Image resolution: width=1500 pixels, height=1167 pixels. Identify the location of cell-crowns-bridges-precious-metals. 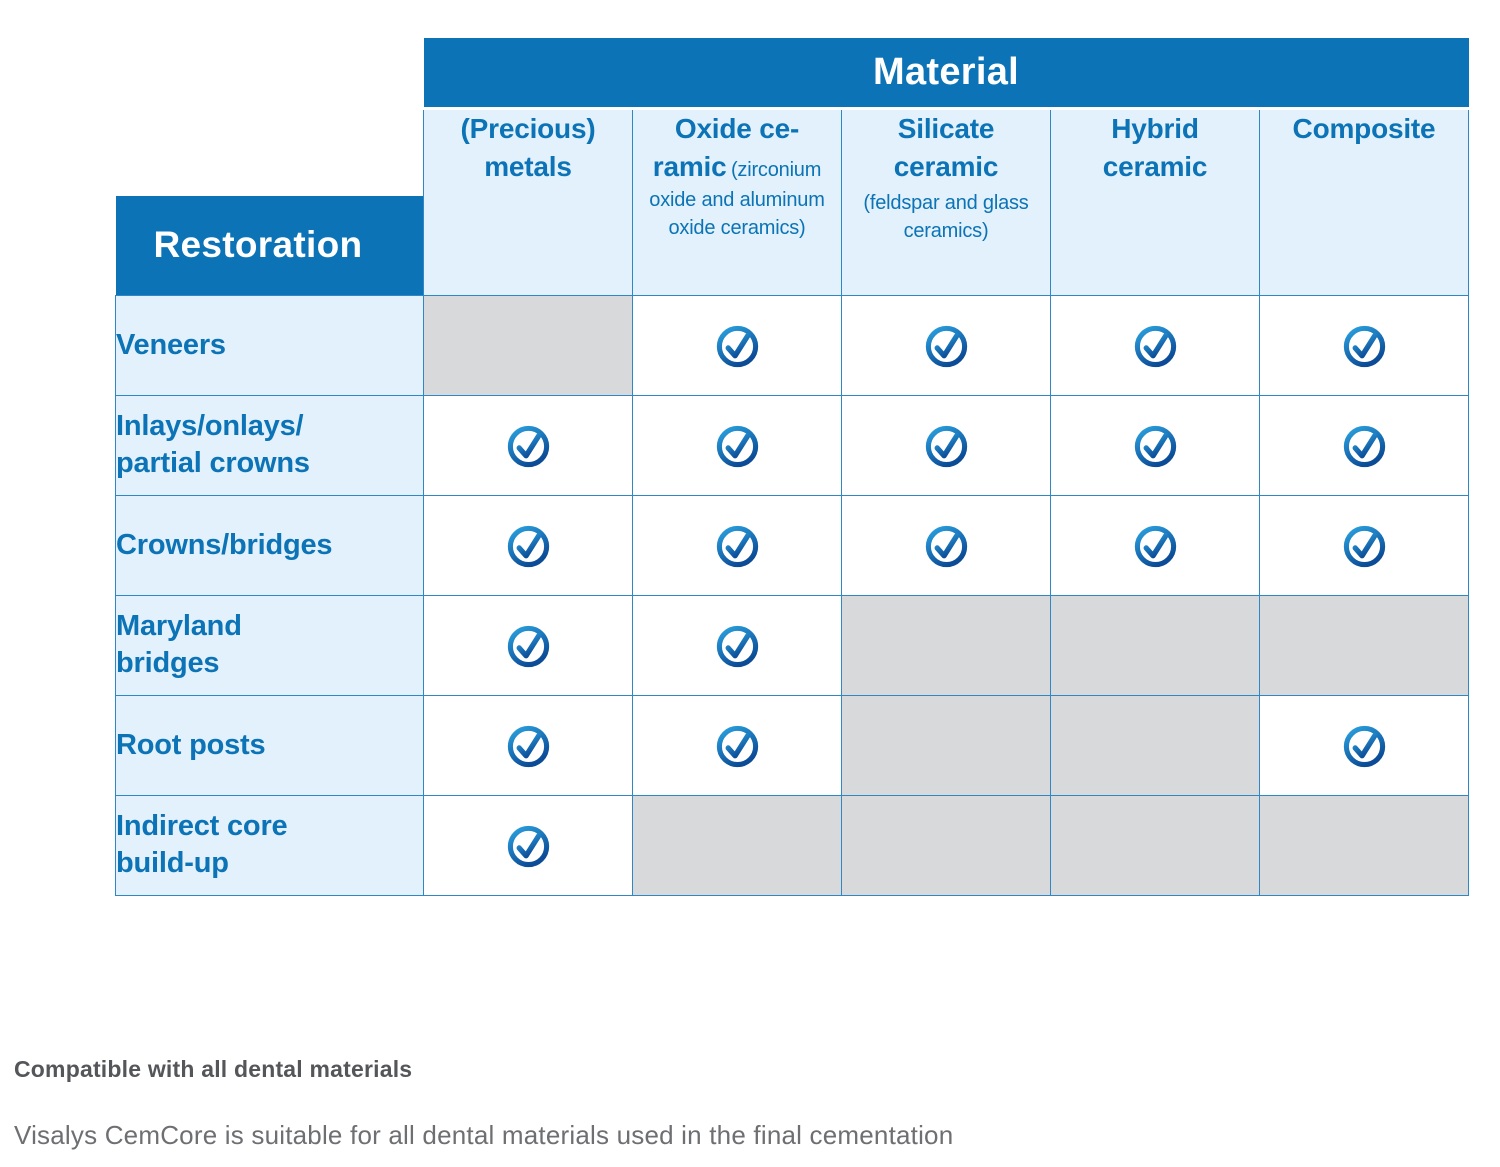
(528, 545).